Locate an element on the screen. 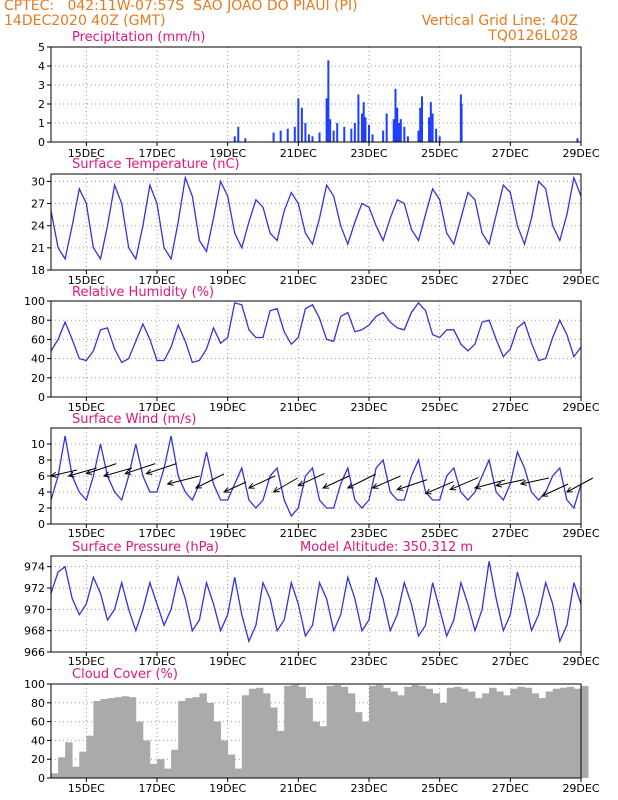 The width and height of the screenshot is (618, 800). y-tick-label: 968 is located at coordinates (34, 631).